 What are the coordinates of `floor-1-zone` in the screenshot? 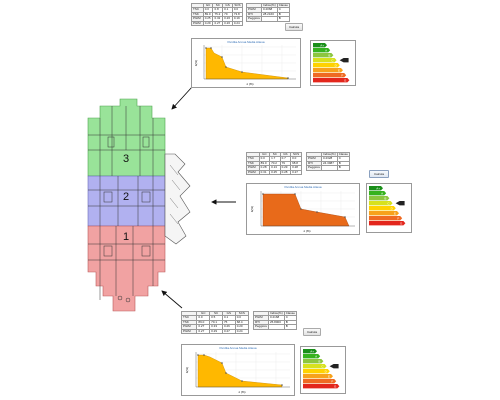 It's located at (126, 268).